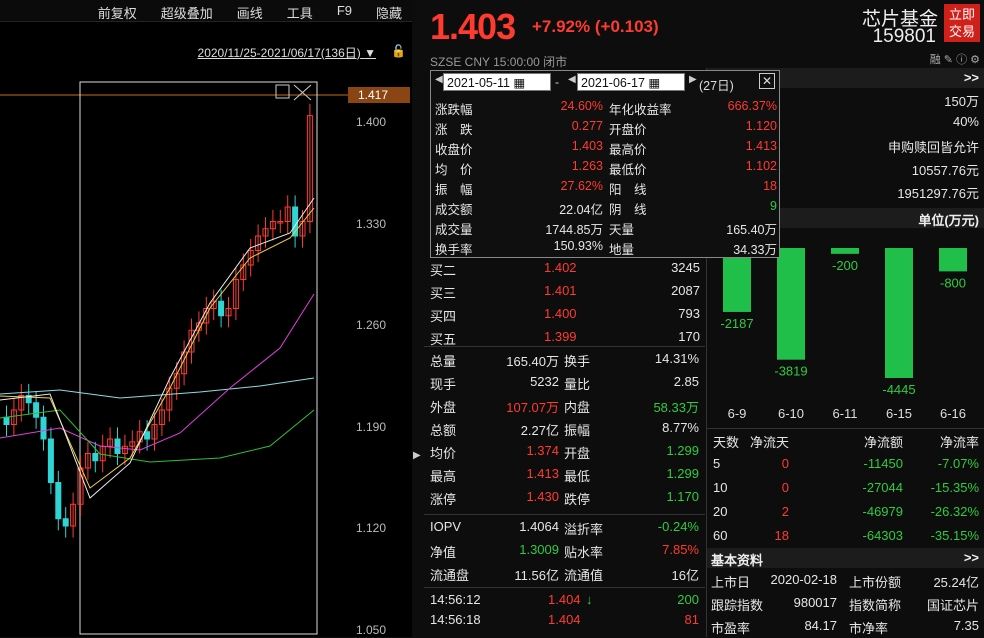 The height and width of the screenshot is (638, 984). I want to click on tick-volume: 81, so click(691, 619).